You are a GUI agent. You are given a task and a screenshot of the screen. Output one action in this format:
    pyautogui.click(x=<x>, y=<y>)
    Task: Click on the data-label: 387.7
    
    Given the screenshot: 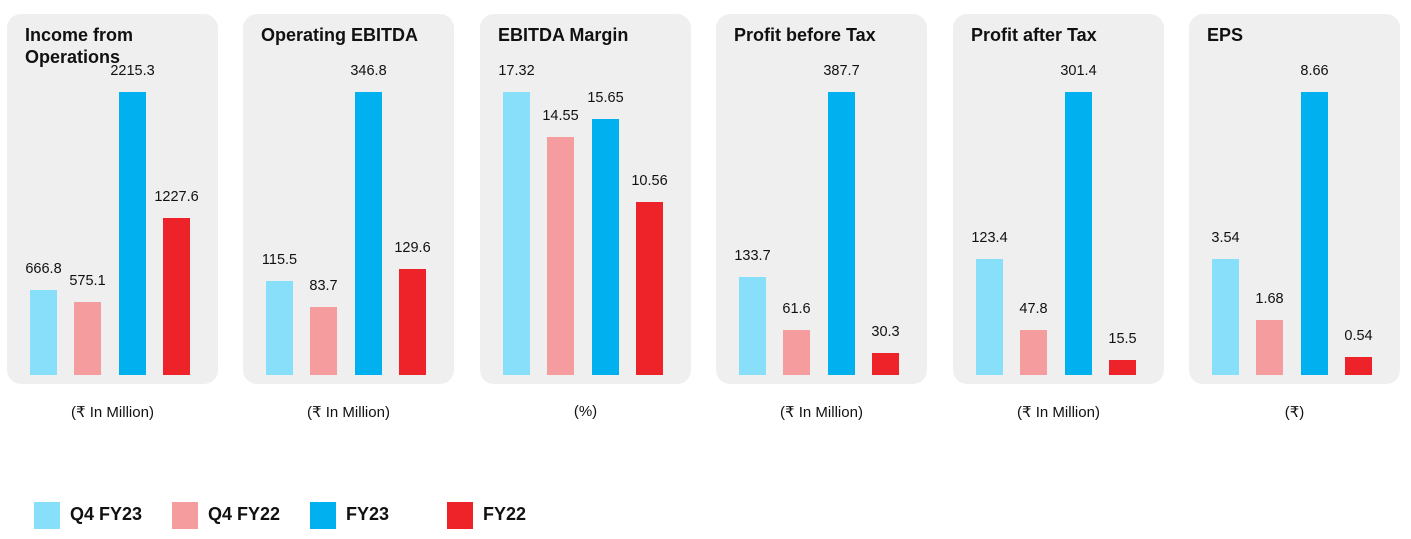 What is the action you would take?
    pyautogui.click(x=841, y=71)
    